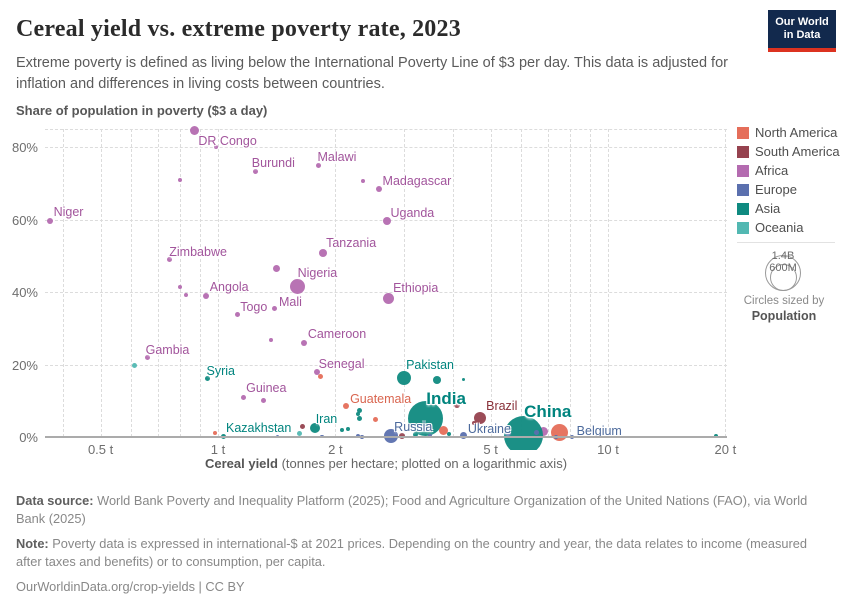 This screenshot has width=850, height=600. I want to click on legend-item-north-america: North America, so click(792, 132).